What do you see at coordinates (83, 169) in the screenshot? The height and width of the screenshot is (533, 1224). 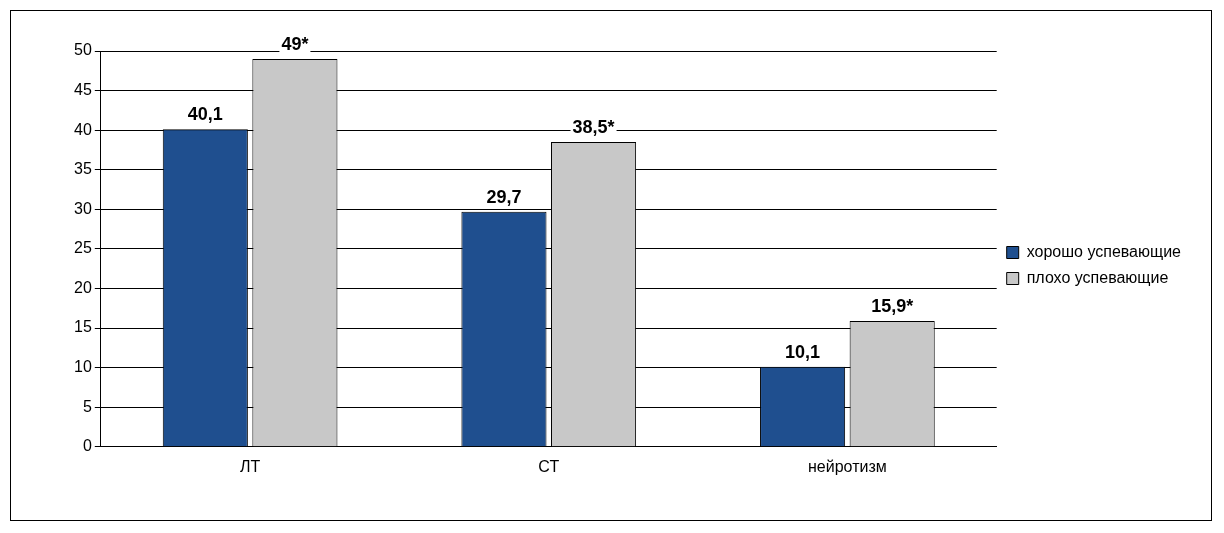 I see `y-tick-label: 35` at bounding box center [83, 169].